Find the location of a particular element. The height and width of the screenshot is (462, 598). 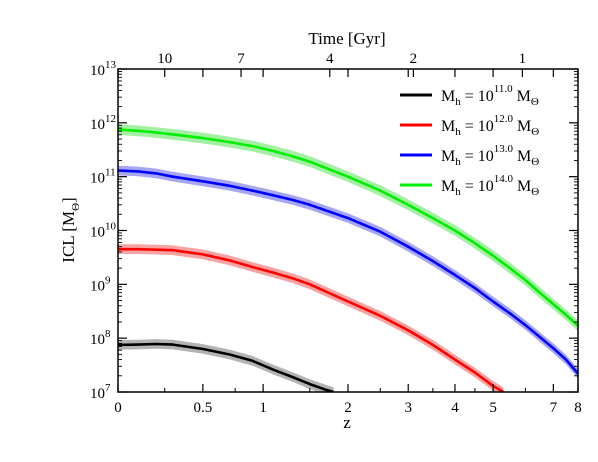

y-tick-label: 10¹³ is located at coordinates (103, 69).